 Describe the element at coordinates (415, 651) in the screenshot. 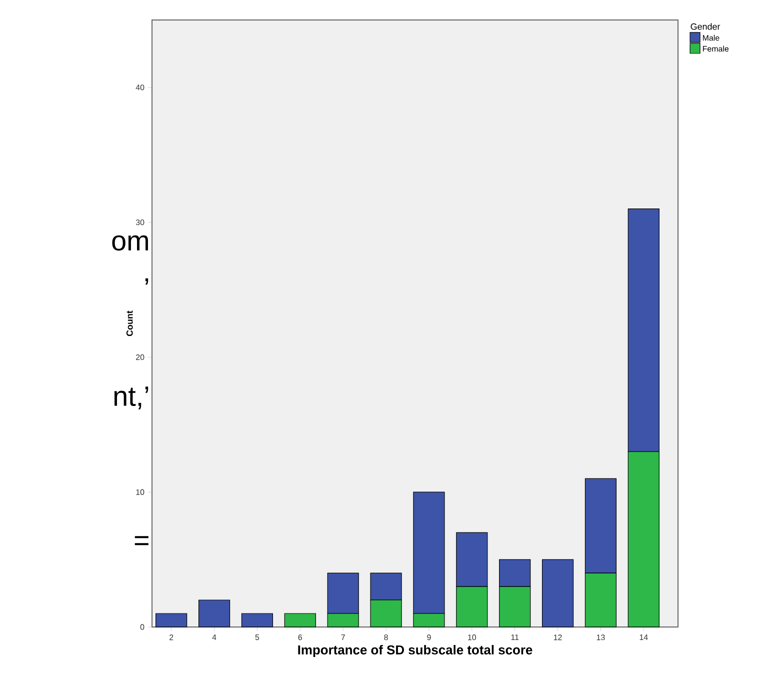

I see `x-axis-title: Importance of SD subscale total score` at that location.